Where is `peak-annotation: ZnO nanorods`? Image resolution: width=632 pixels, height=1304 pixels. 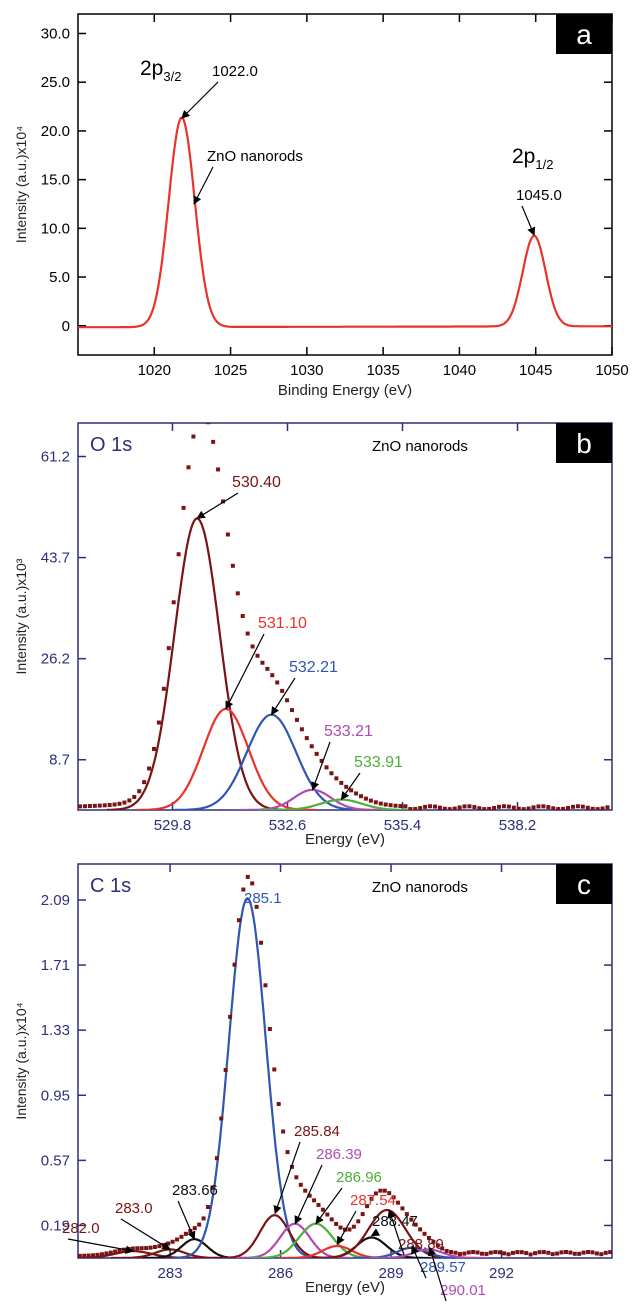
peak-annotation: ZnO nanorods is located at coordinates (255, 156).